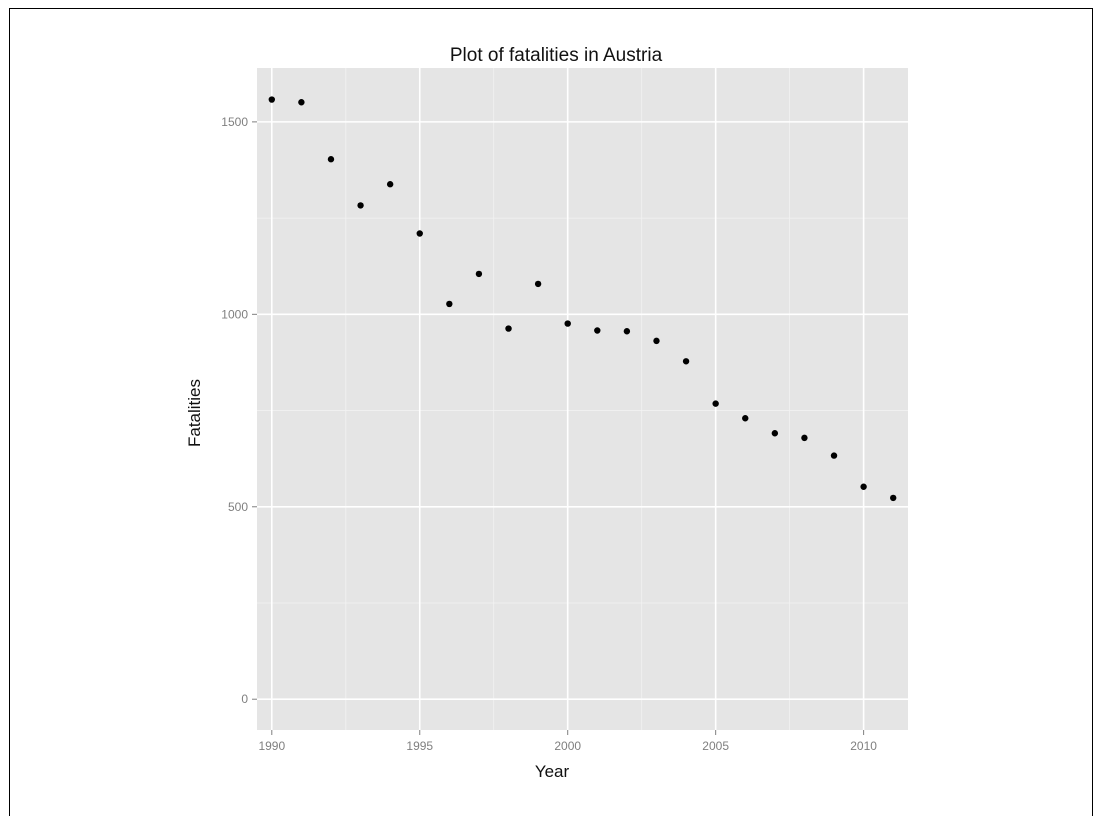 The width and height of the screenshot is (1095, 818). What do you see at coordinates (234, 122) in the screenshot?
I see `y-tick-label: 1500` at bounding box center [234, 122].